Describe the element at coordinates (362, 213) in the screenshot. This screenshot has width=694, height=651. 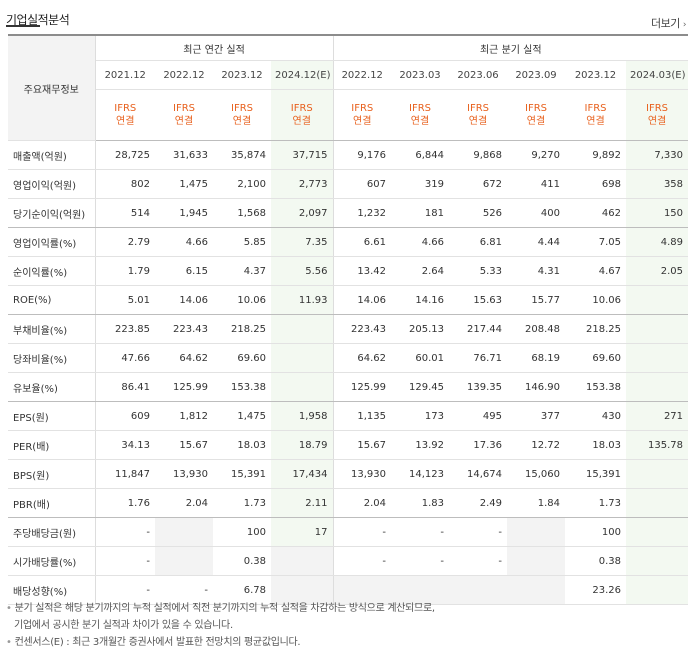
I see `value-cell: 1,232` at that location.